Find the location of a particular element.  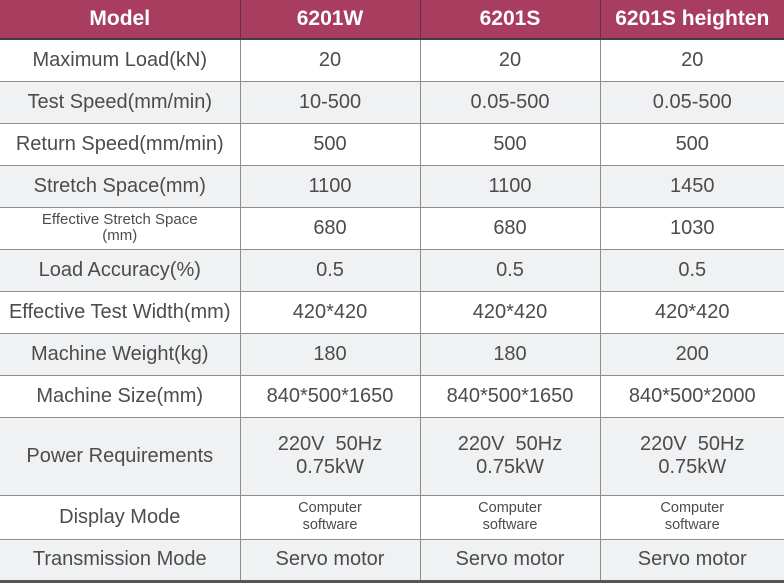

cell-value: 1030 is located at coordinates (692, 228).